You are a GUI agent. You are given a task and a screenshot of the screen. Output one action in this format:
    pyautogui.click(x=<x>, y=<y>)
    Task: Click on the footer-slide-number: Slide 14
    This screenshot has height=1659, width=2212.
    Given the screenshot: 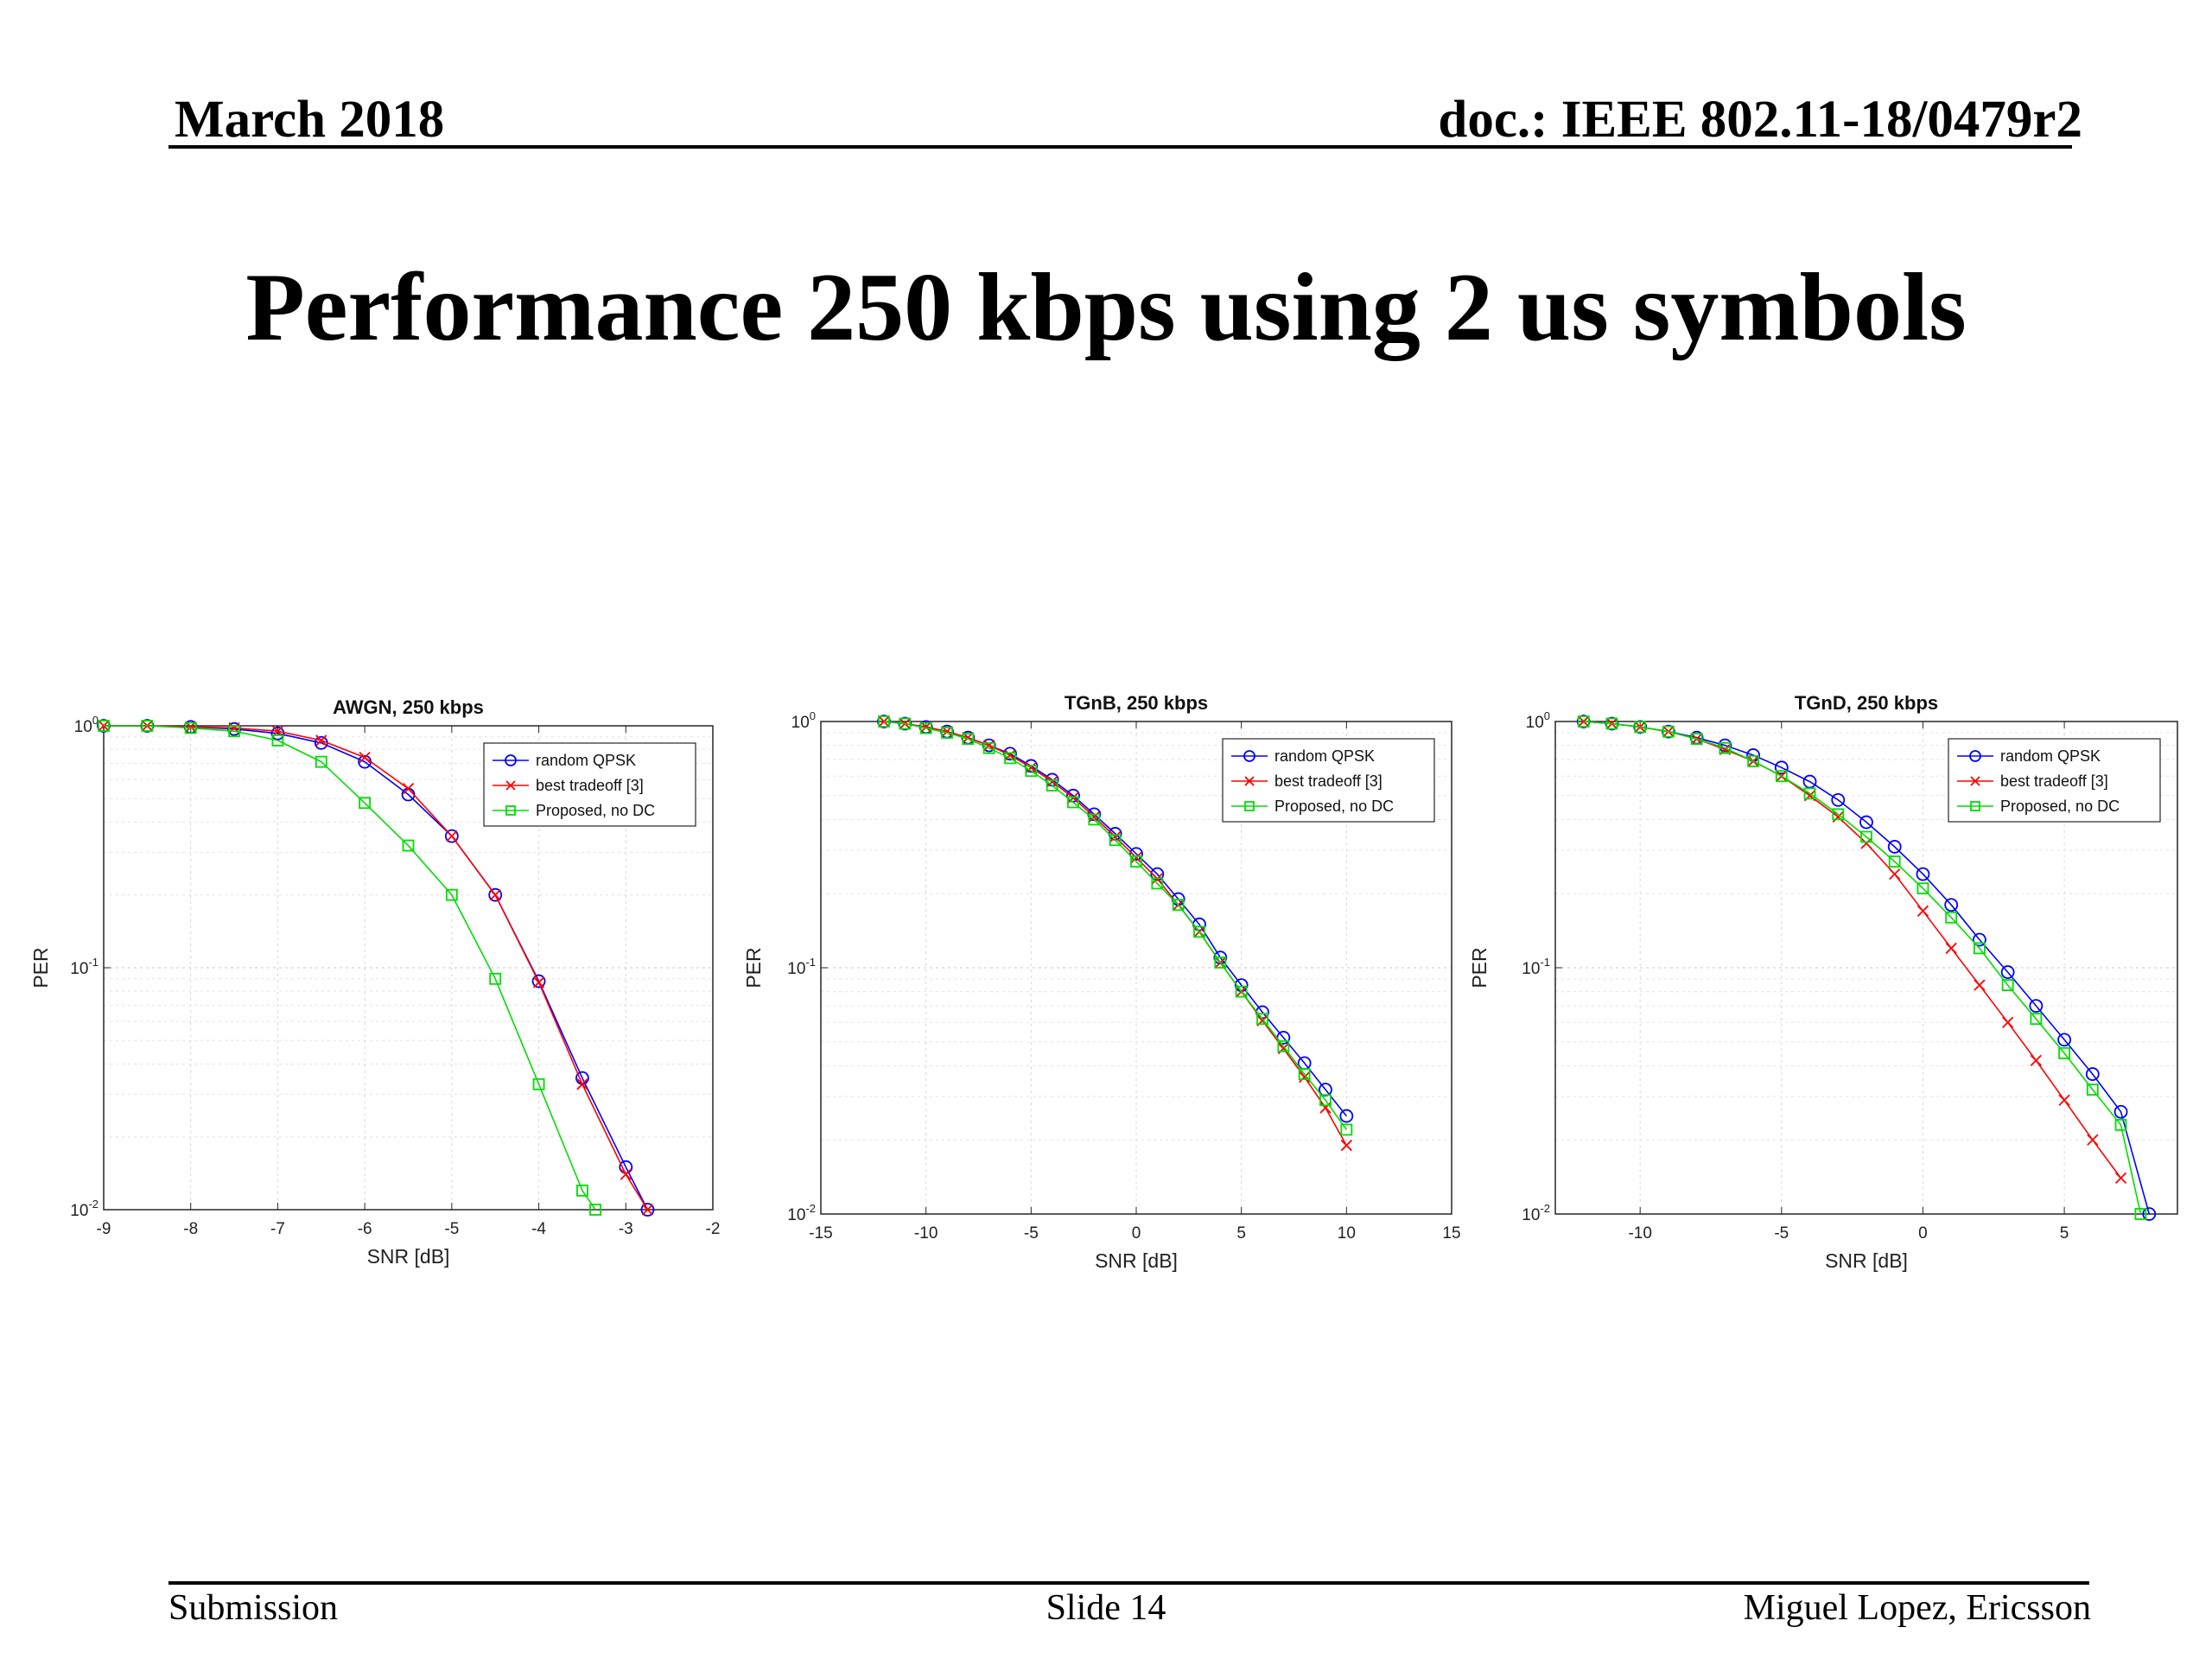 What is the action you would take?
    pyautogui.click(x=1106, y=1608)
    